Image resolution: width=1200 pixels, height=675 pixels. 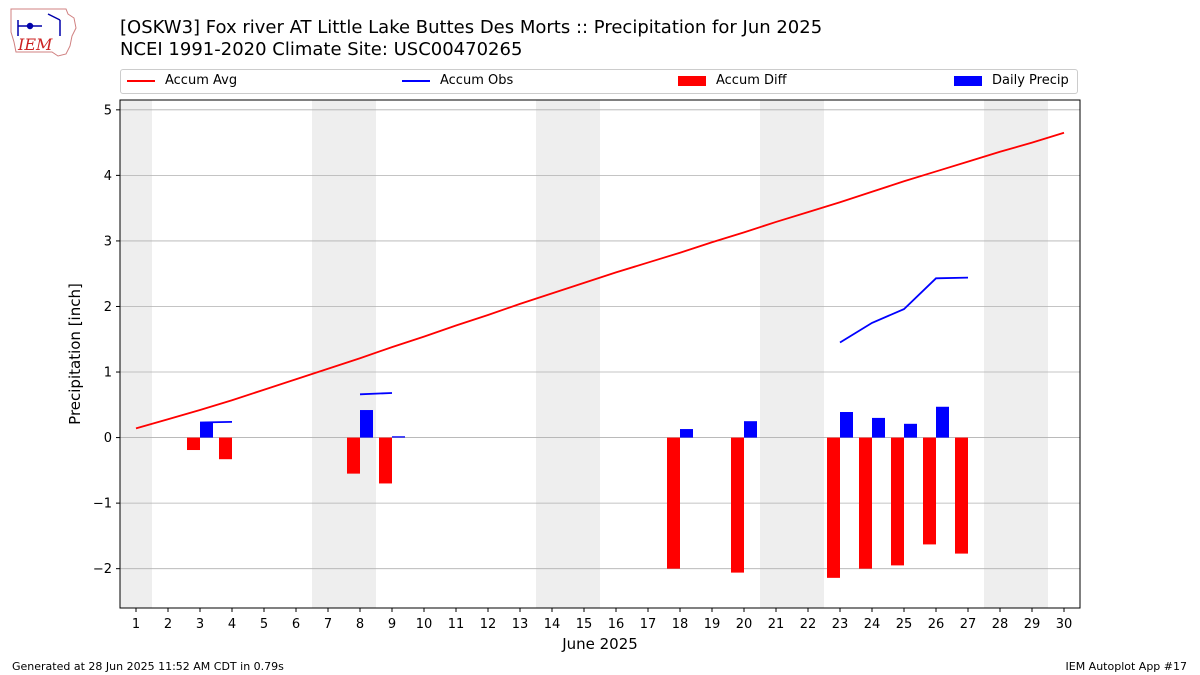 What do you see at coordinates (75, 354) in the screenshot?
I see `y-axis-label: Precipitation [inch]` at bounding box center [75, 354].